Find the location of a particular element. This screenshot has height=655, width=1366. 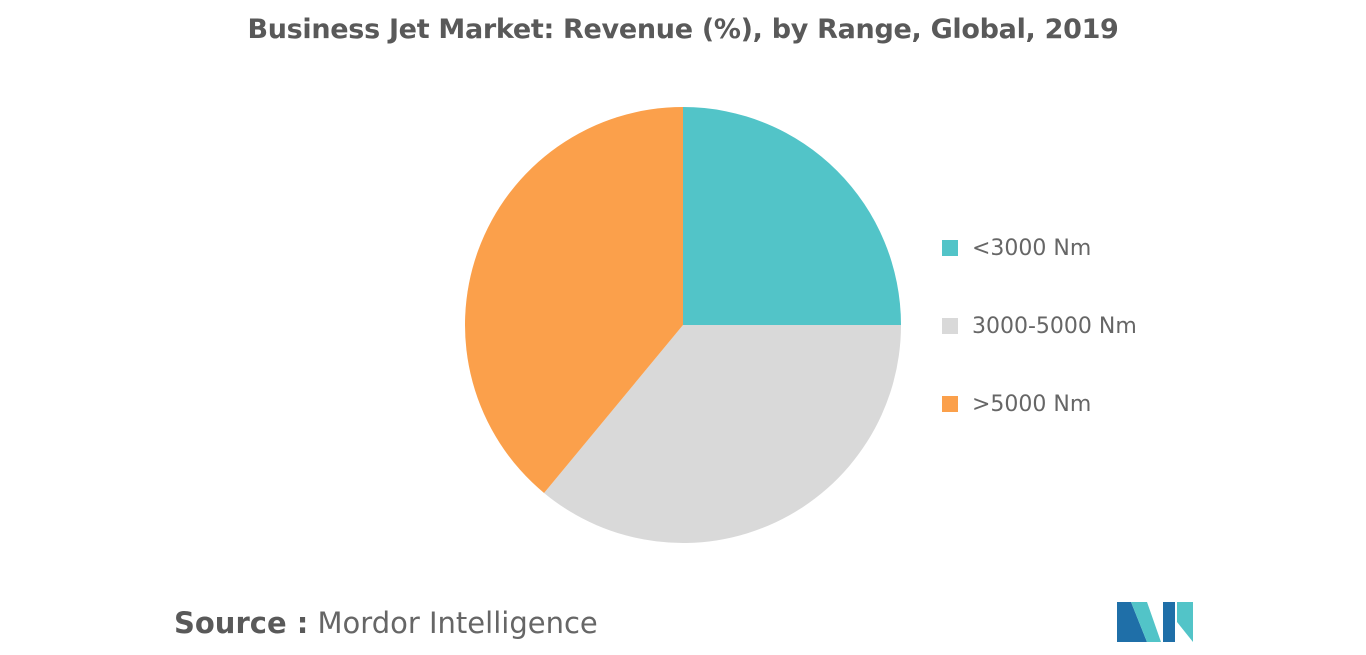

mordor-intelligence-logo-icon is located at coordinates (1155, 622).